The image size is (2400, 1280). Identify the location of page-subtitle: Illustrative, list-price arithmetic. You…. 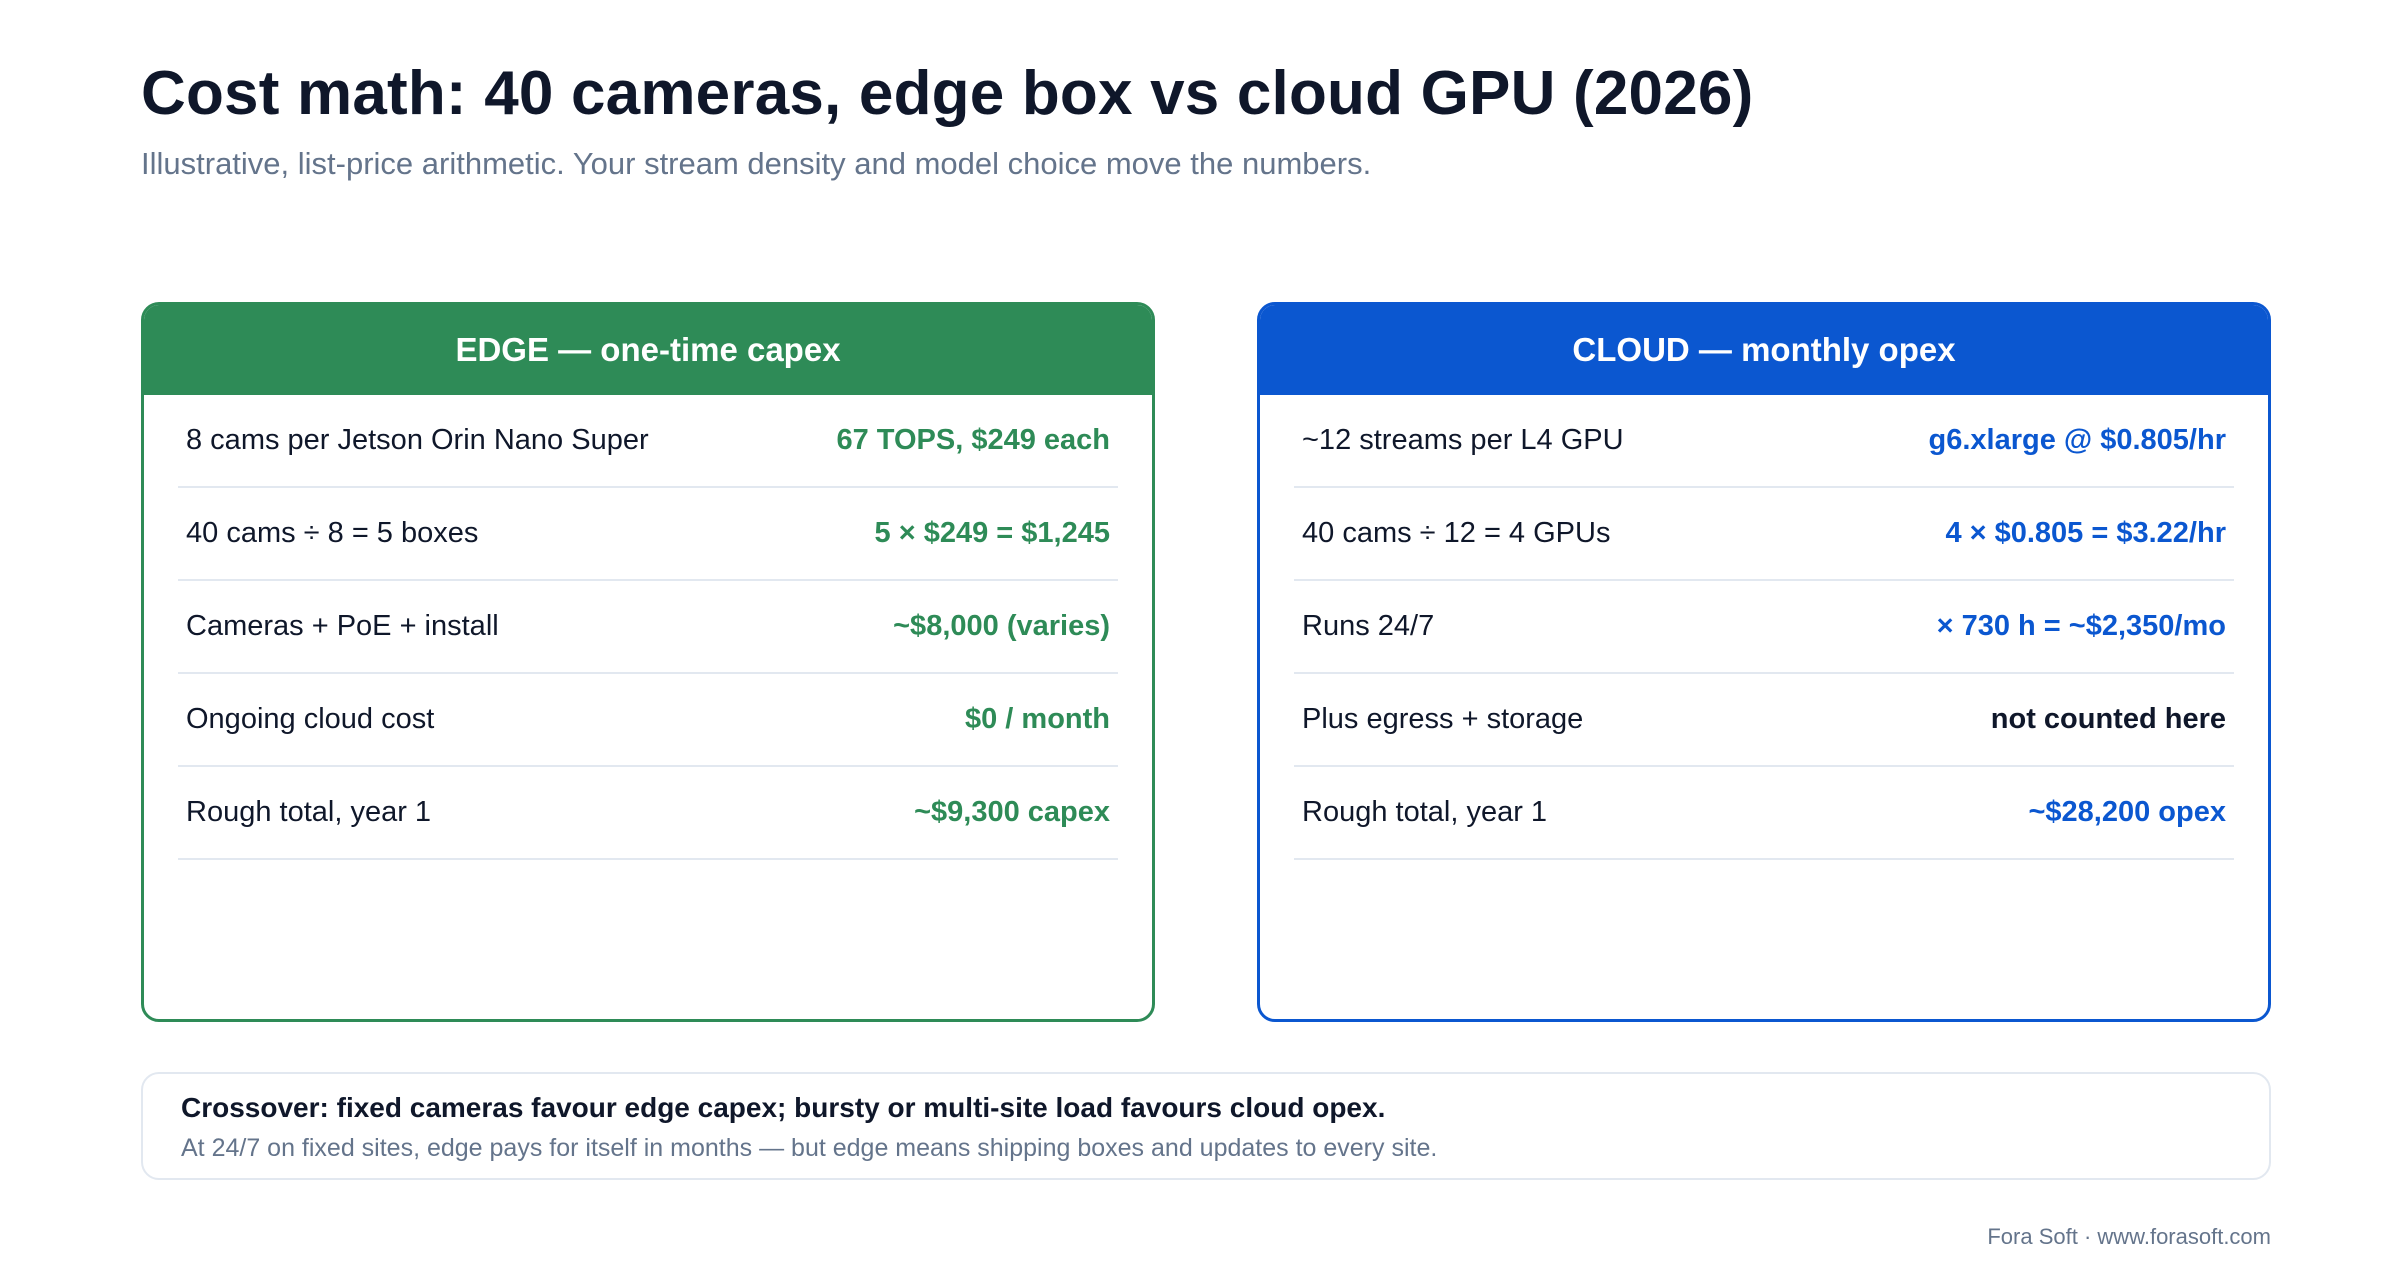
(756, 163).